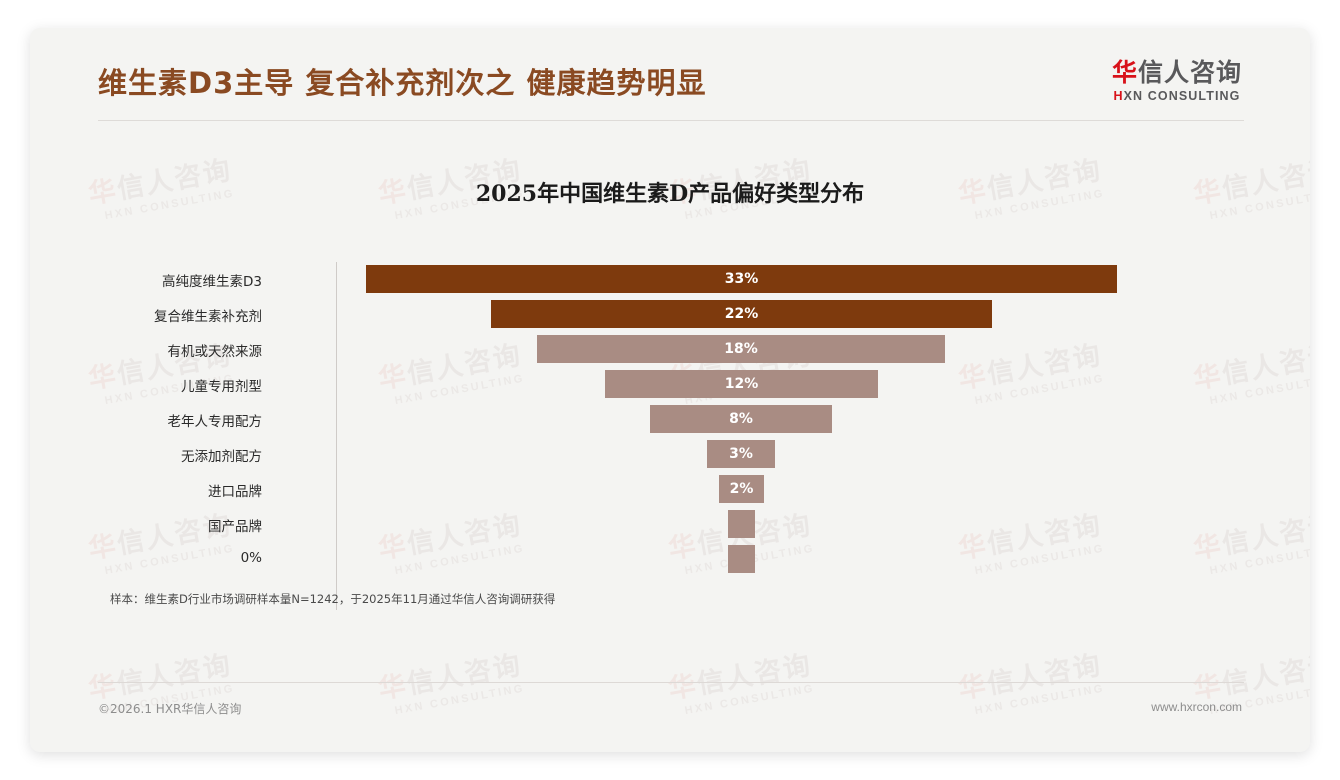 The width and height of the screenshot is (1340, 780). Describe the element at coordinates (215, 422) in the screenshot. I see `funnel-category-label: 老年人专用配方` at that location.